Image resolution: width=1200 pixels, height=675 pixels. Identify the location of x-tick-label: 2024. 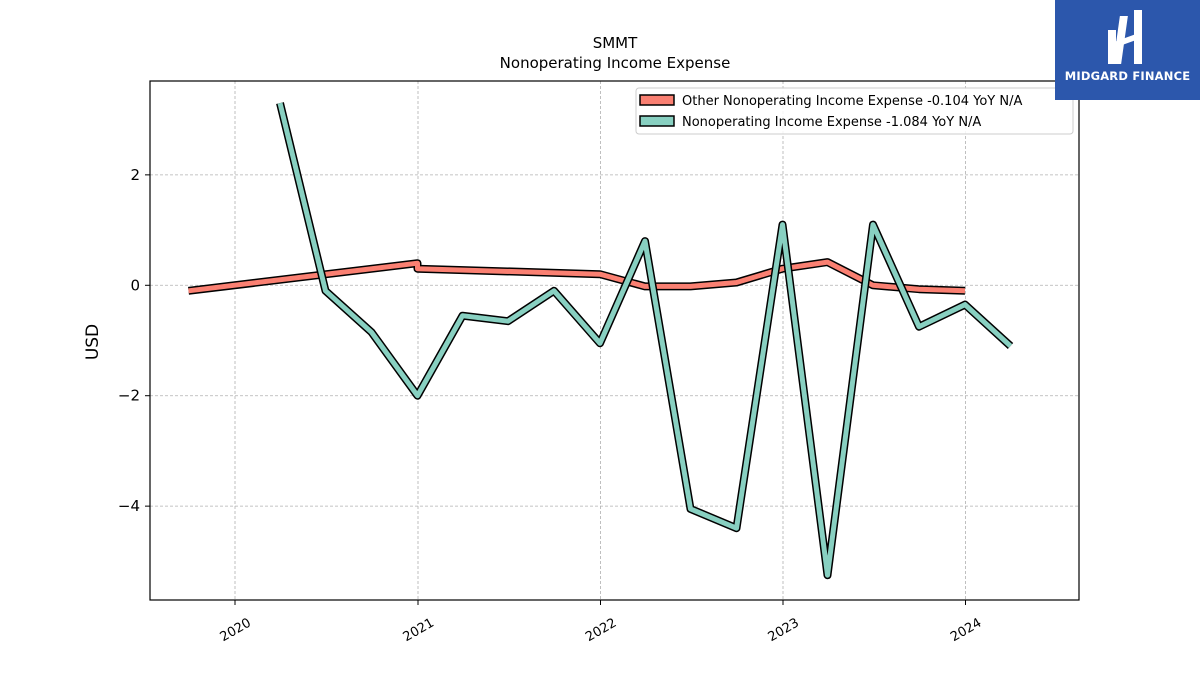
(966, 631).